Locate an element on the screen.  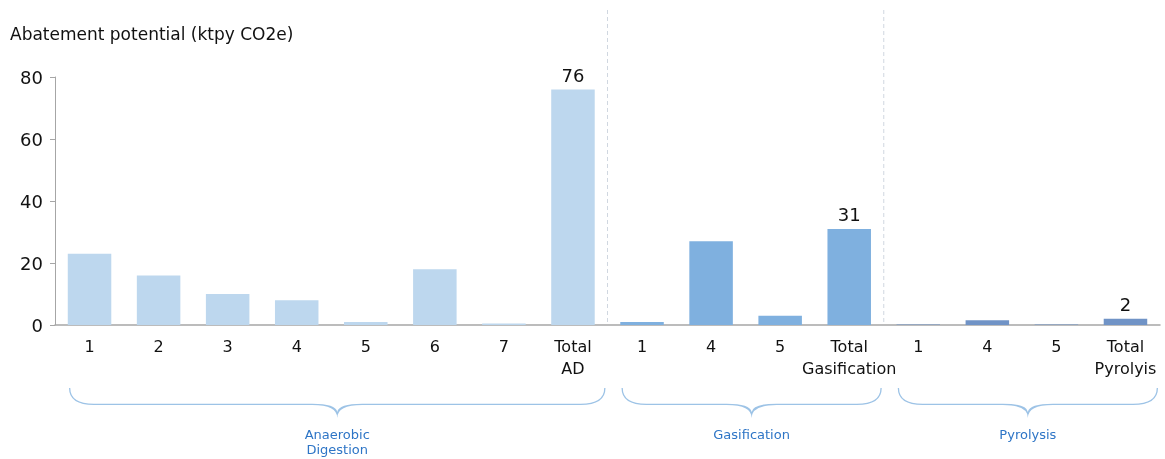
text: Anaerobic Digestion is located at coordinates (337, 442).